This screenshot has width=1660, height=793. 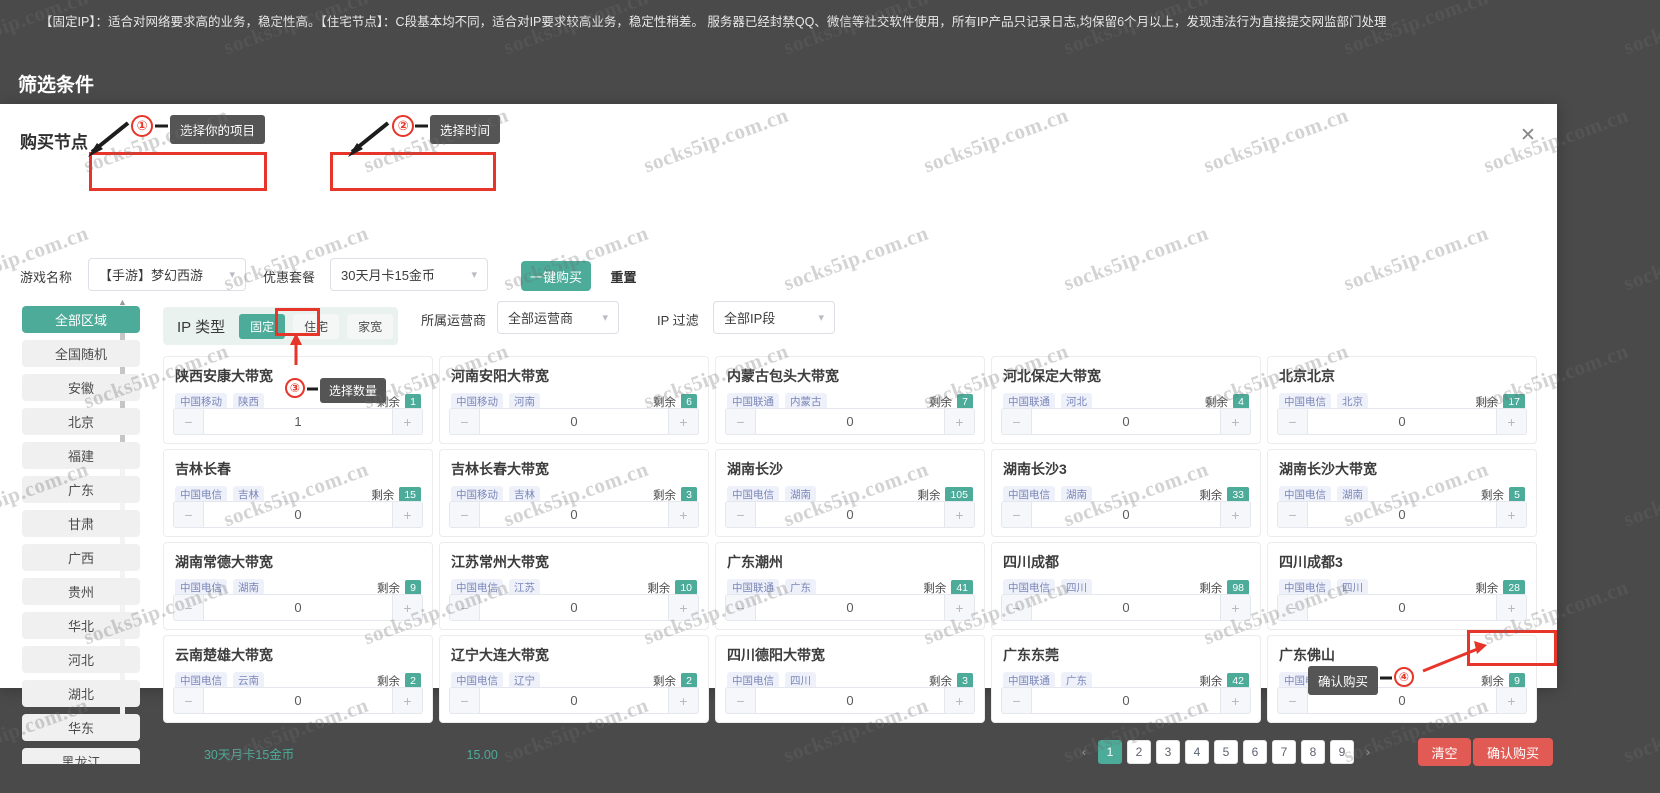 What do you see at coordinates (81, 659) in the screenshot?
I see `sidebar-item-region: 河北` at bounding box center [81, 659].